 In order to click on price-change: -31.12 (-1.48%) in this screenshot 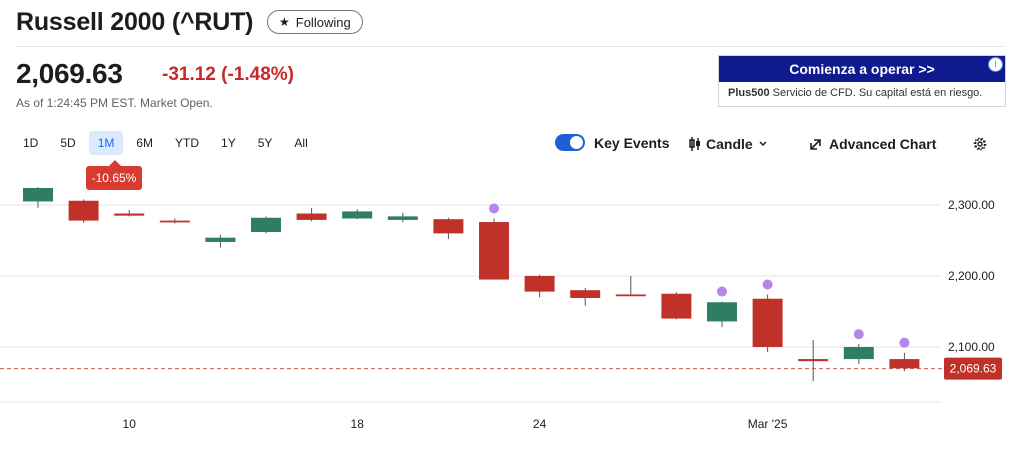, I will do `click(228, 75)`.